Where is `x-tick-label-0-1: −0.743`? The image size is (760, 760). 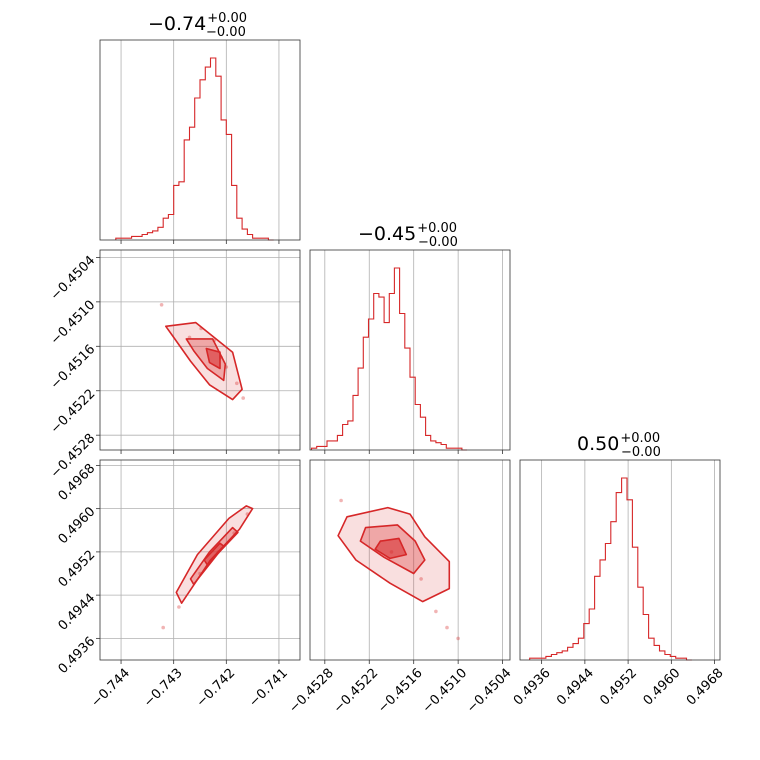 x-tick-label-0-1: −0.743 is located at coordinates (163, 688).